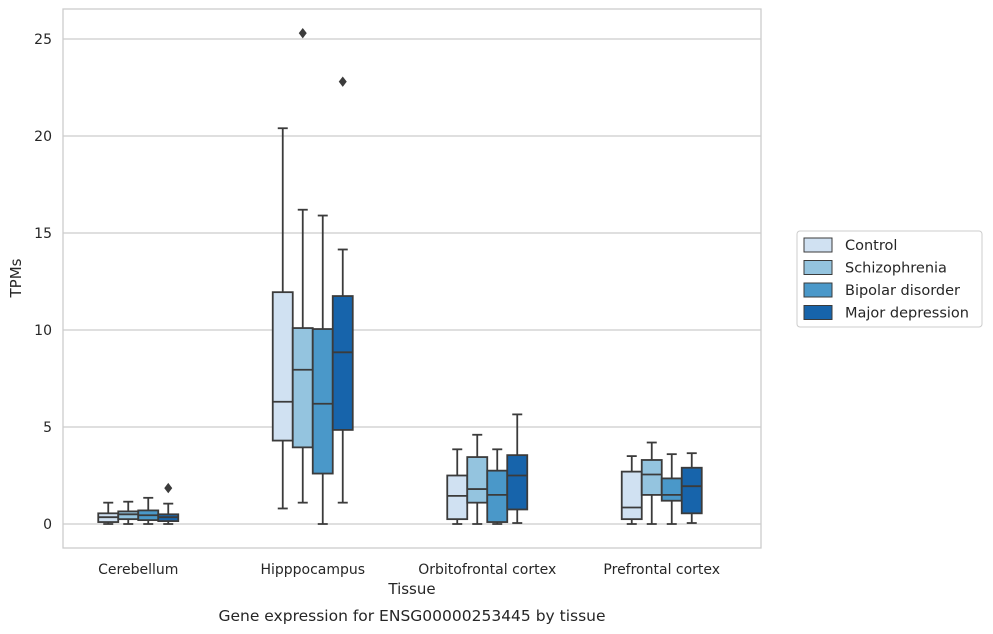 This screenshot has height=634, width=993. What do you see at coordinates (871, 246) in the screenshot?
I see `legend-label-1: Control` at bounding box center [871, 246].